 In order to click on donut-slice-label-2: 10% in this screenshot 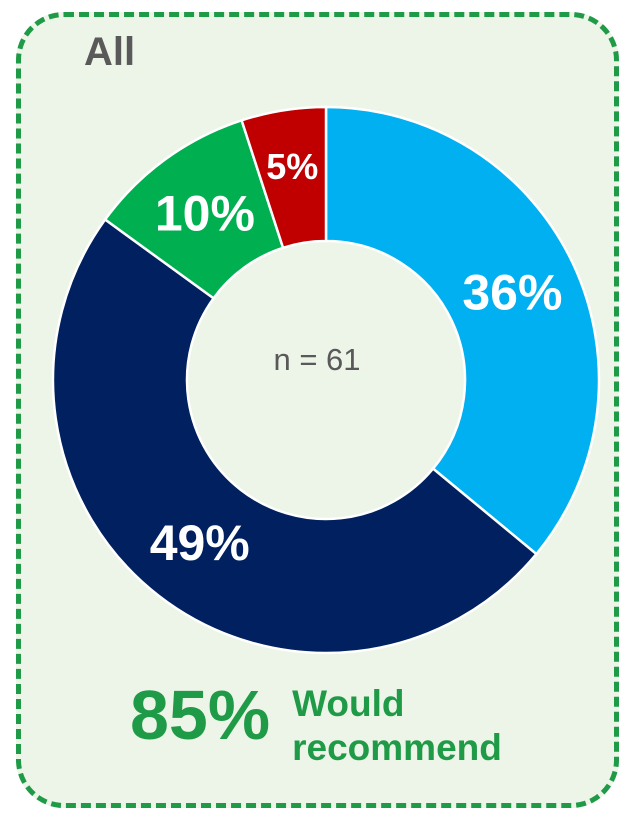, I will do `click(205, 213)`.